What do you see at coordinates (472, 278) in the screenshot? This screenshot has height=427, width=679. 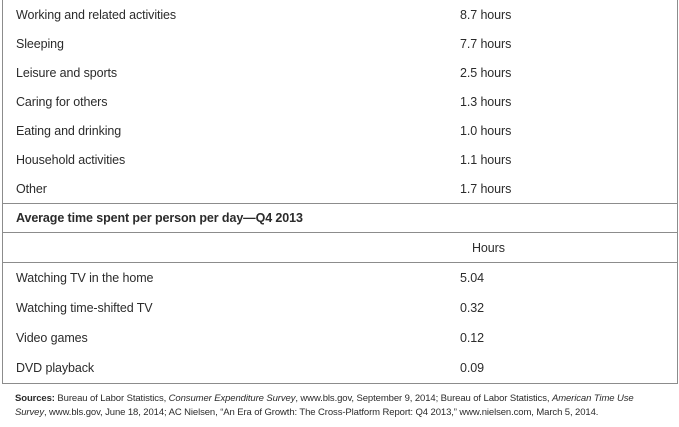 I see `row-value: 5.04` at bounding box center [472, 278].